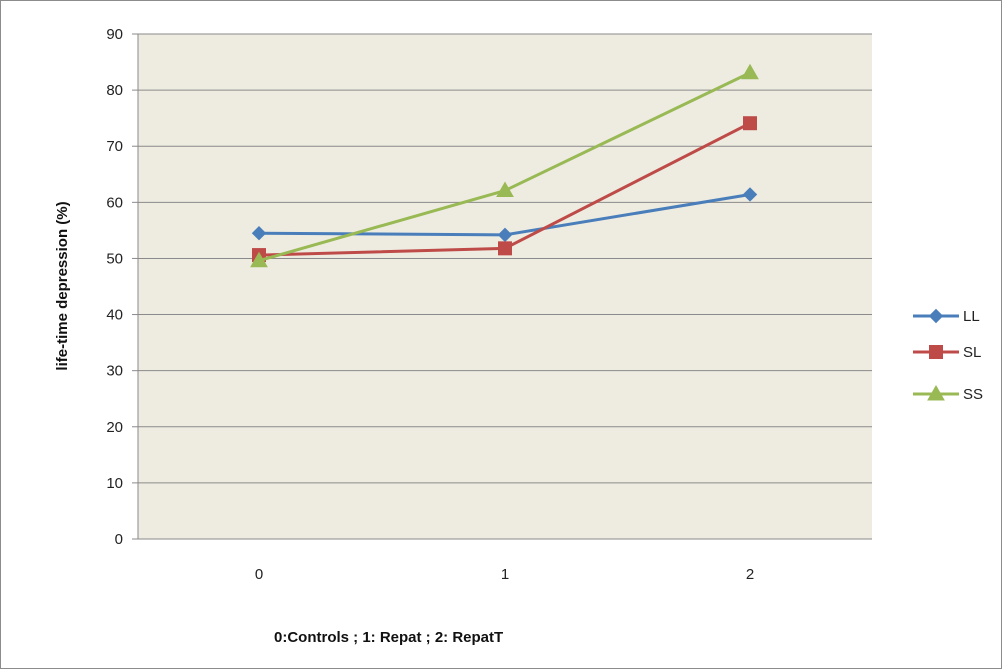 The image size is (1002, 670). What do you see at coordinates (119, 539) in the screenshot?
I see `y-tick-label-0: 0` at bounding box center [119, 539].